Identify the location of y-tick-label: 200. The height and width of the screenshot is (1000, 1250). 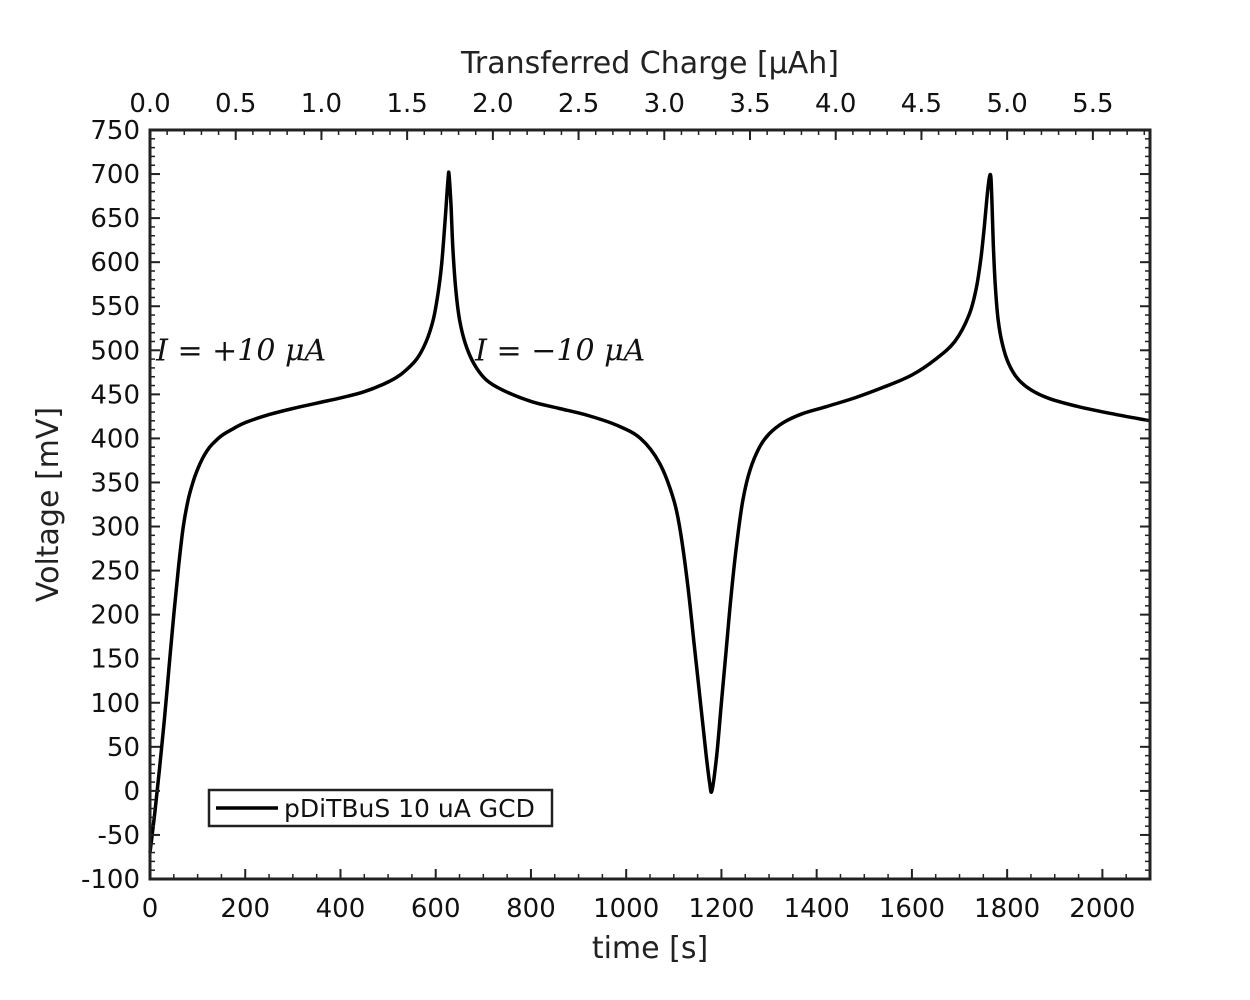
(115, 616).